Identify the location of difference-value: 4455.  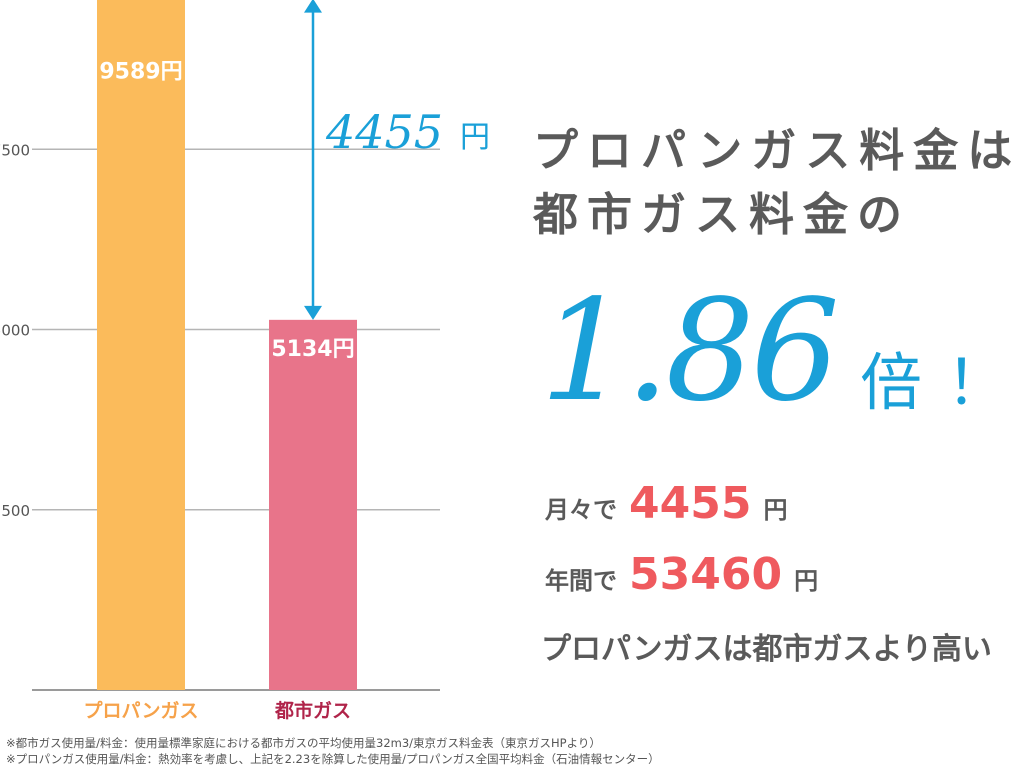
(384, 132).